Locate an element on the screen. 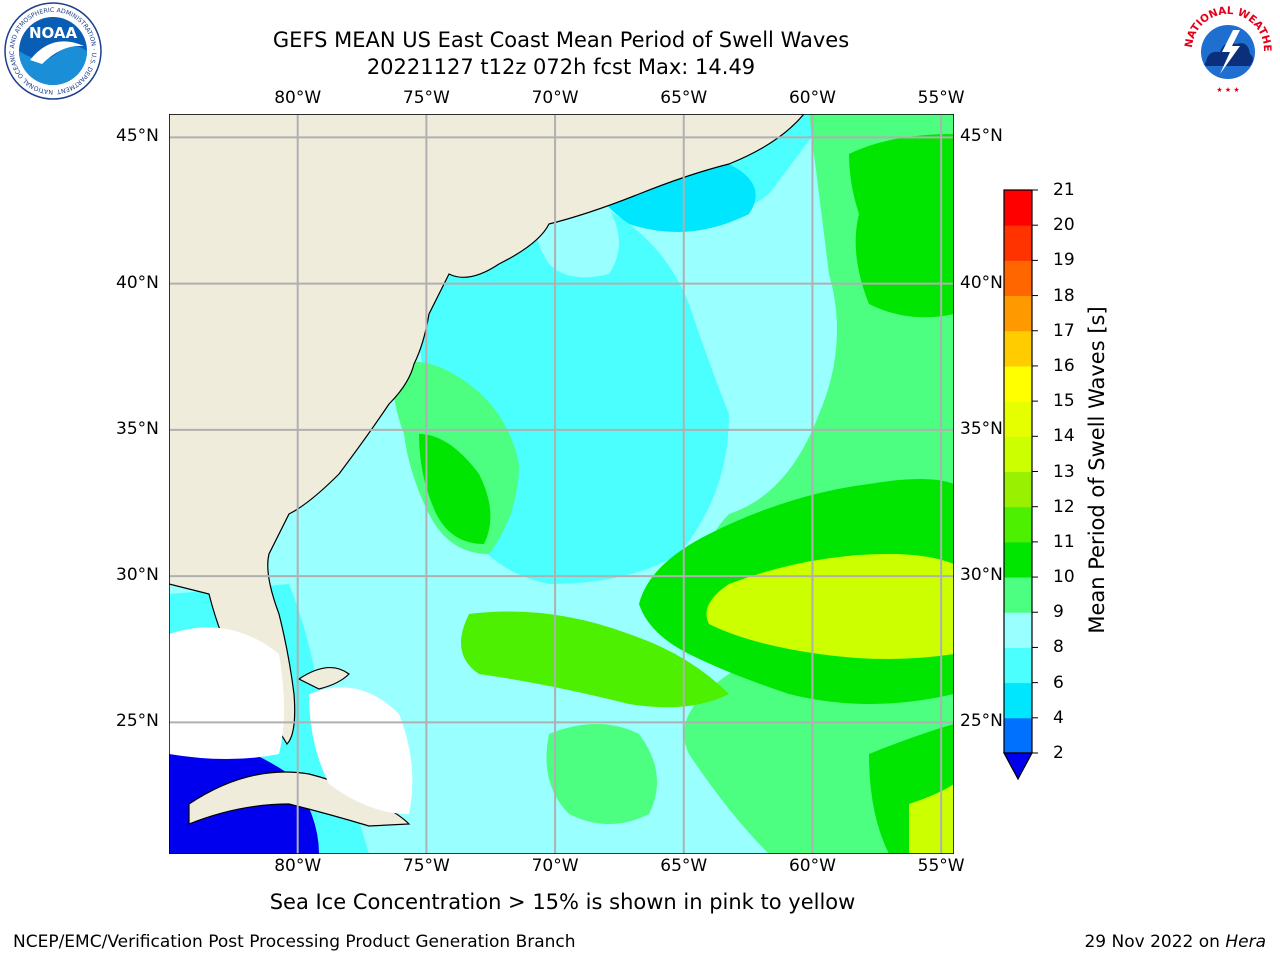  longitude-label-bottom: 55°W is located at coordinates (941, 866).